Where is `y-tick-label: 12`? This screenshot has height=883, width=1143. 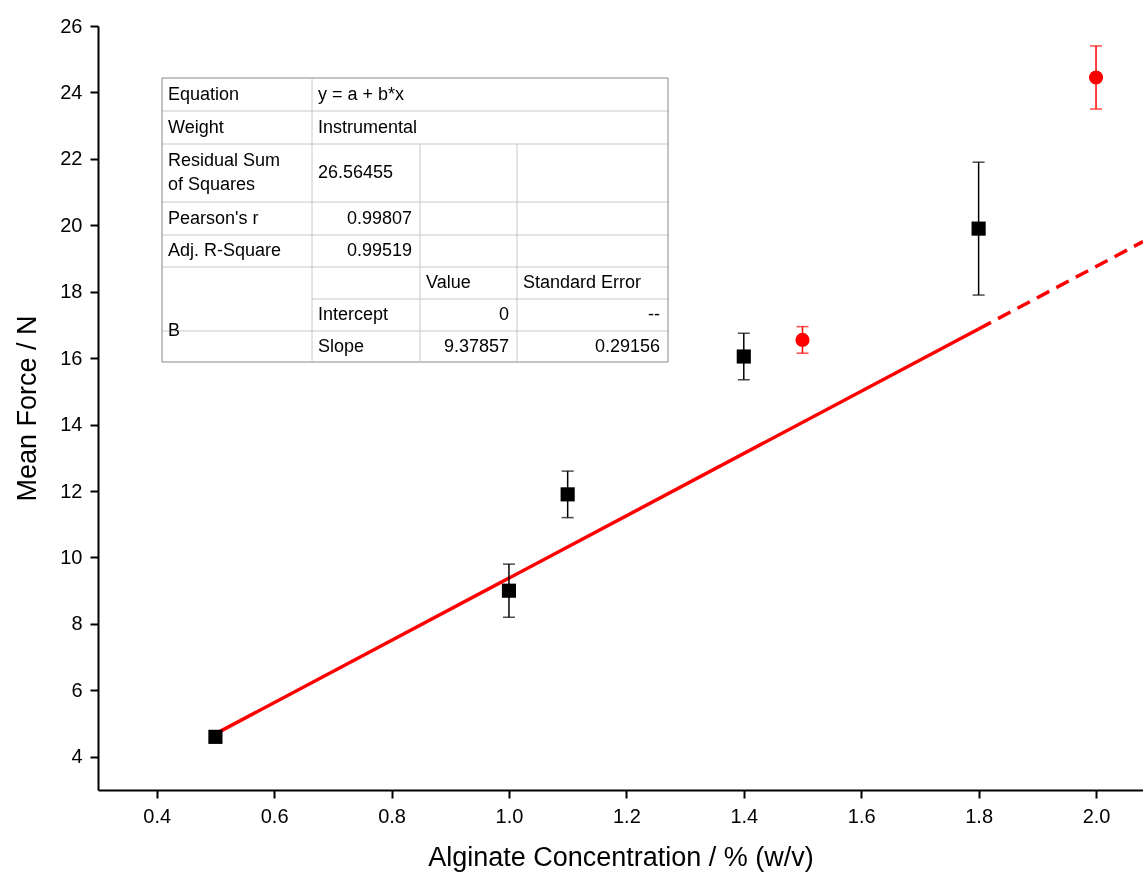 y-tick-label: 12 is located at coordinates (71, 490).